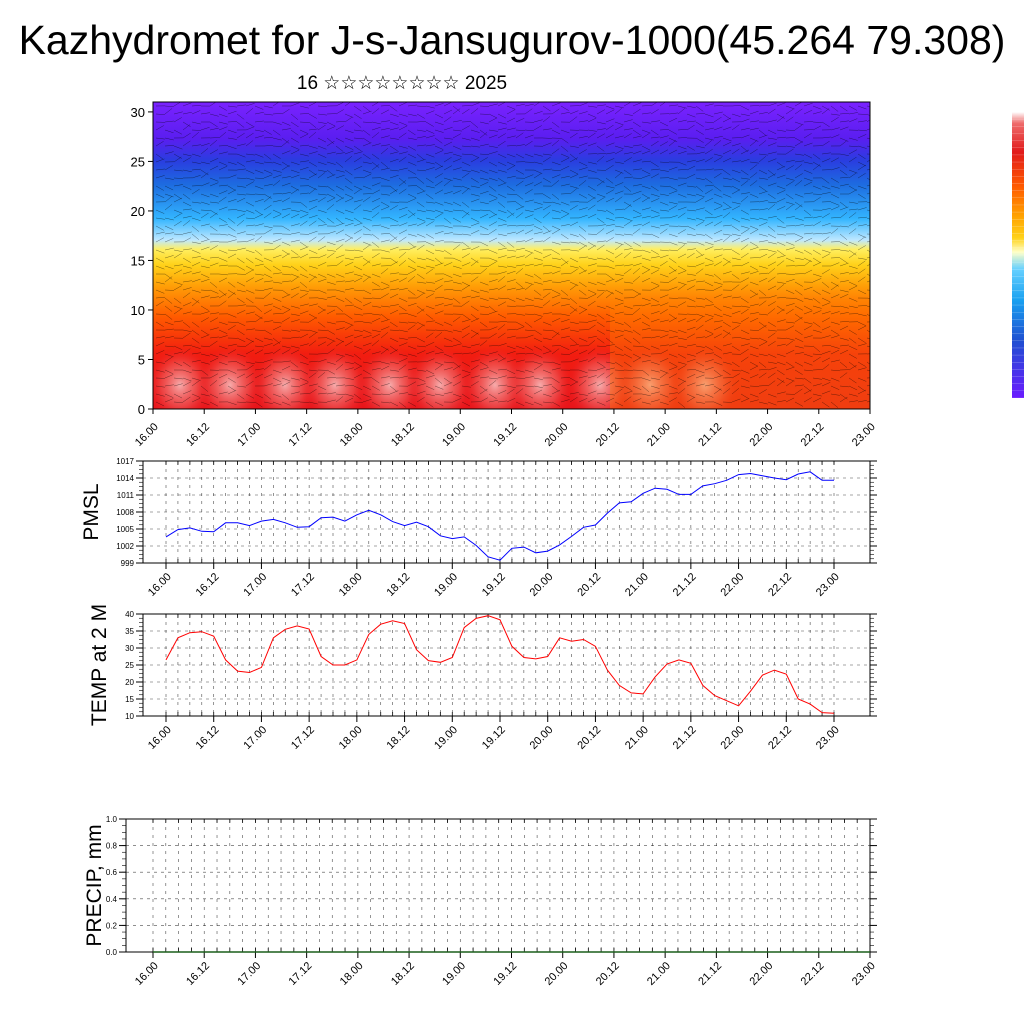 Image resolution: width=1024 pixels, height=1024 pixels. I want to click on y-tick-label: 30, so click(129, 648).